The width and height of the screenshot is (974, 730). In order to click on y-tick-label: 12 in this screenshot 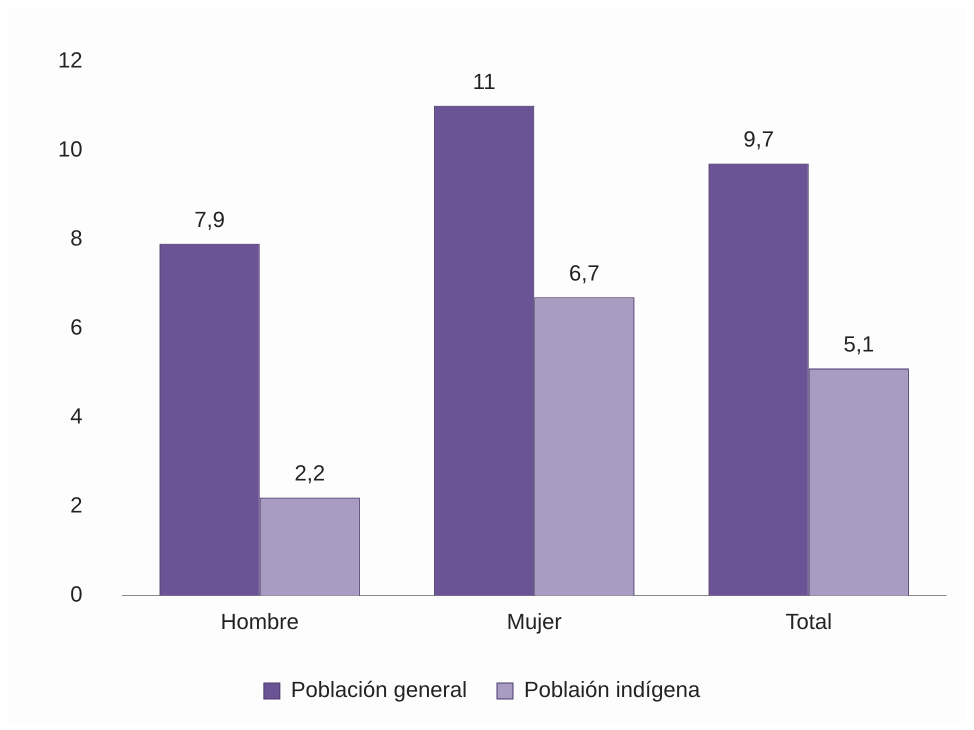, I will do `click(70, 59)`.